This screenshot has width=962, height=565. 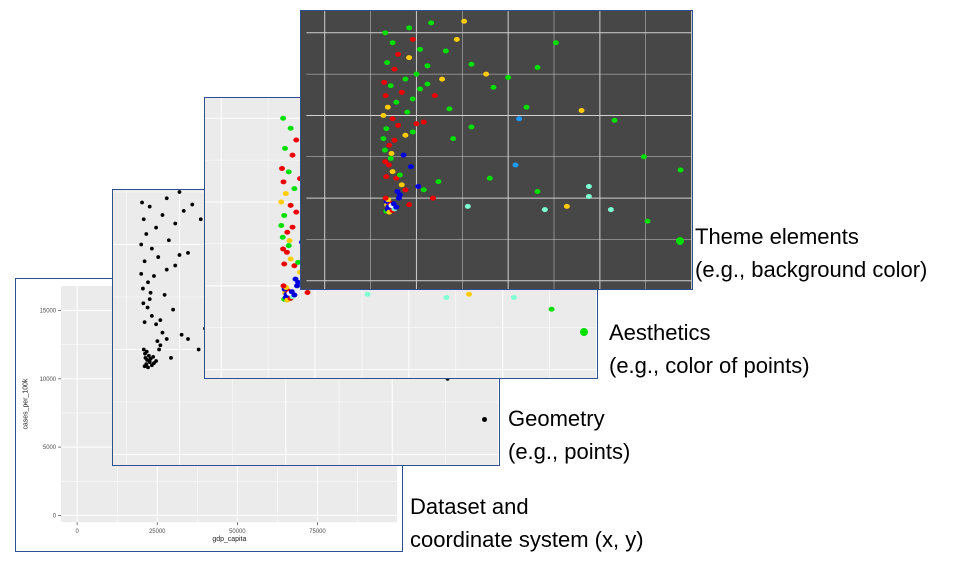 I want to click on aesthetics-outside-point, so click(x=584, y=332).